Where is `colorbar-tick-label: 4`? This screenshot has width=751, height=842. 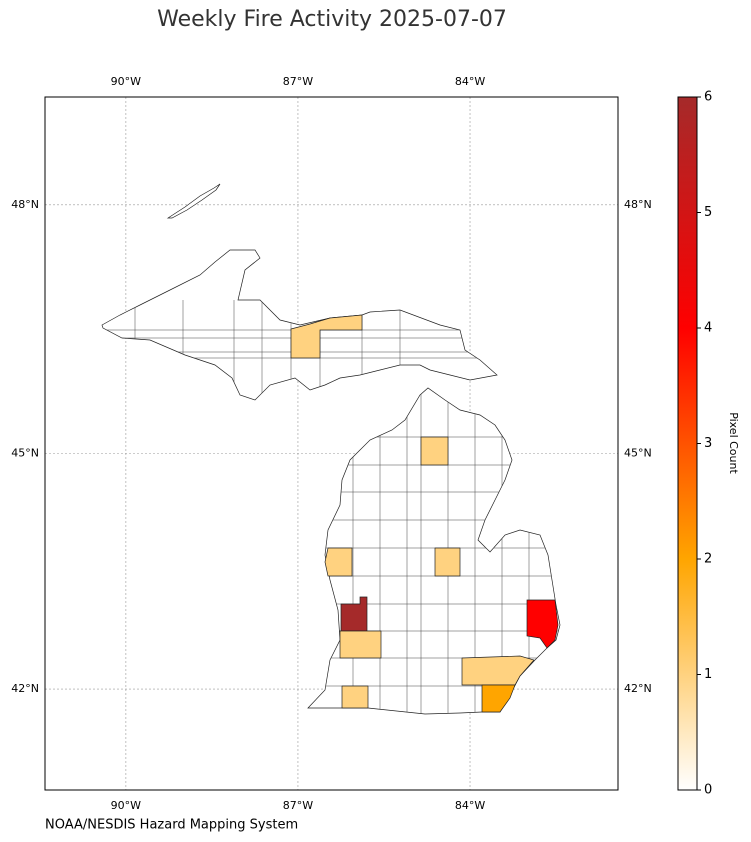
colorbar-tick-label: 4 is located at coordinates (708, 328).